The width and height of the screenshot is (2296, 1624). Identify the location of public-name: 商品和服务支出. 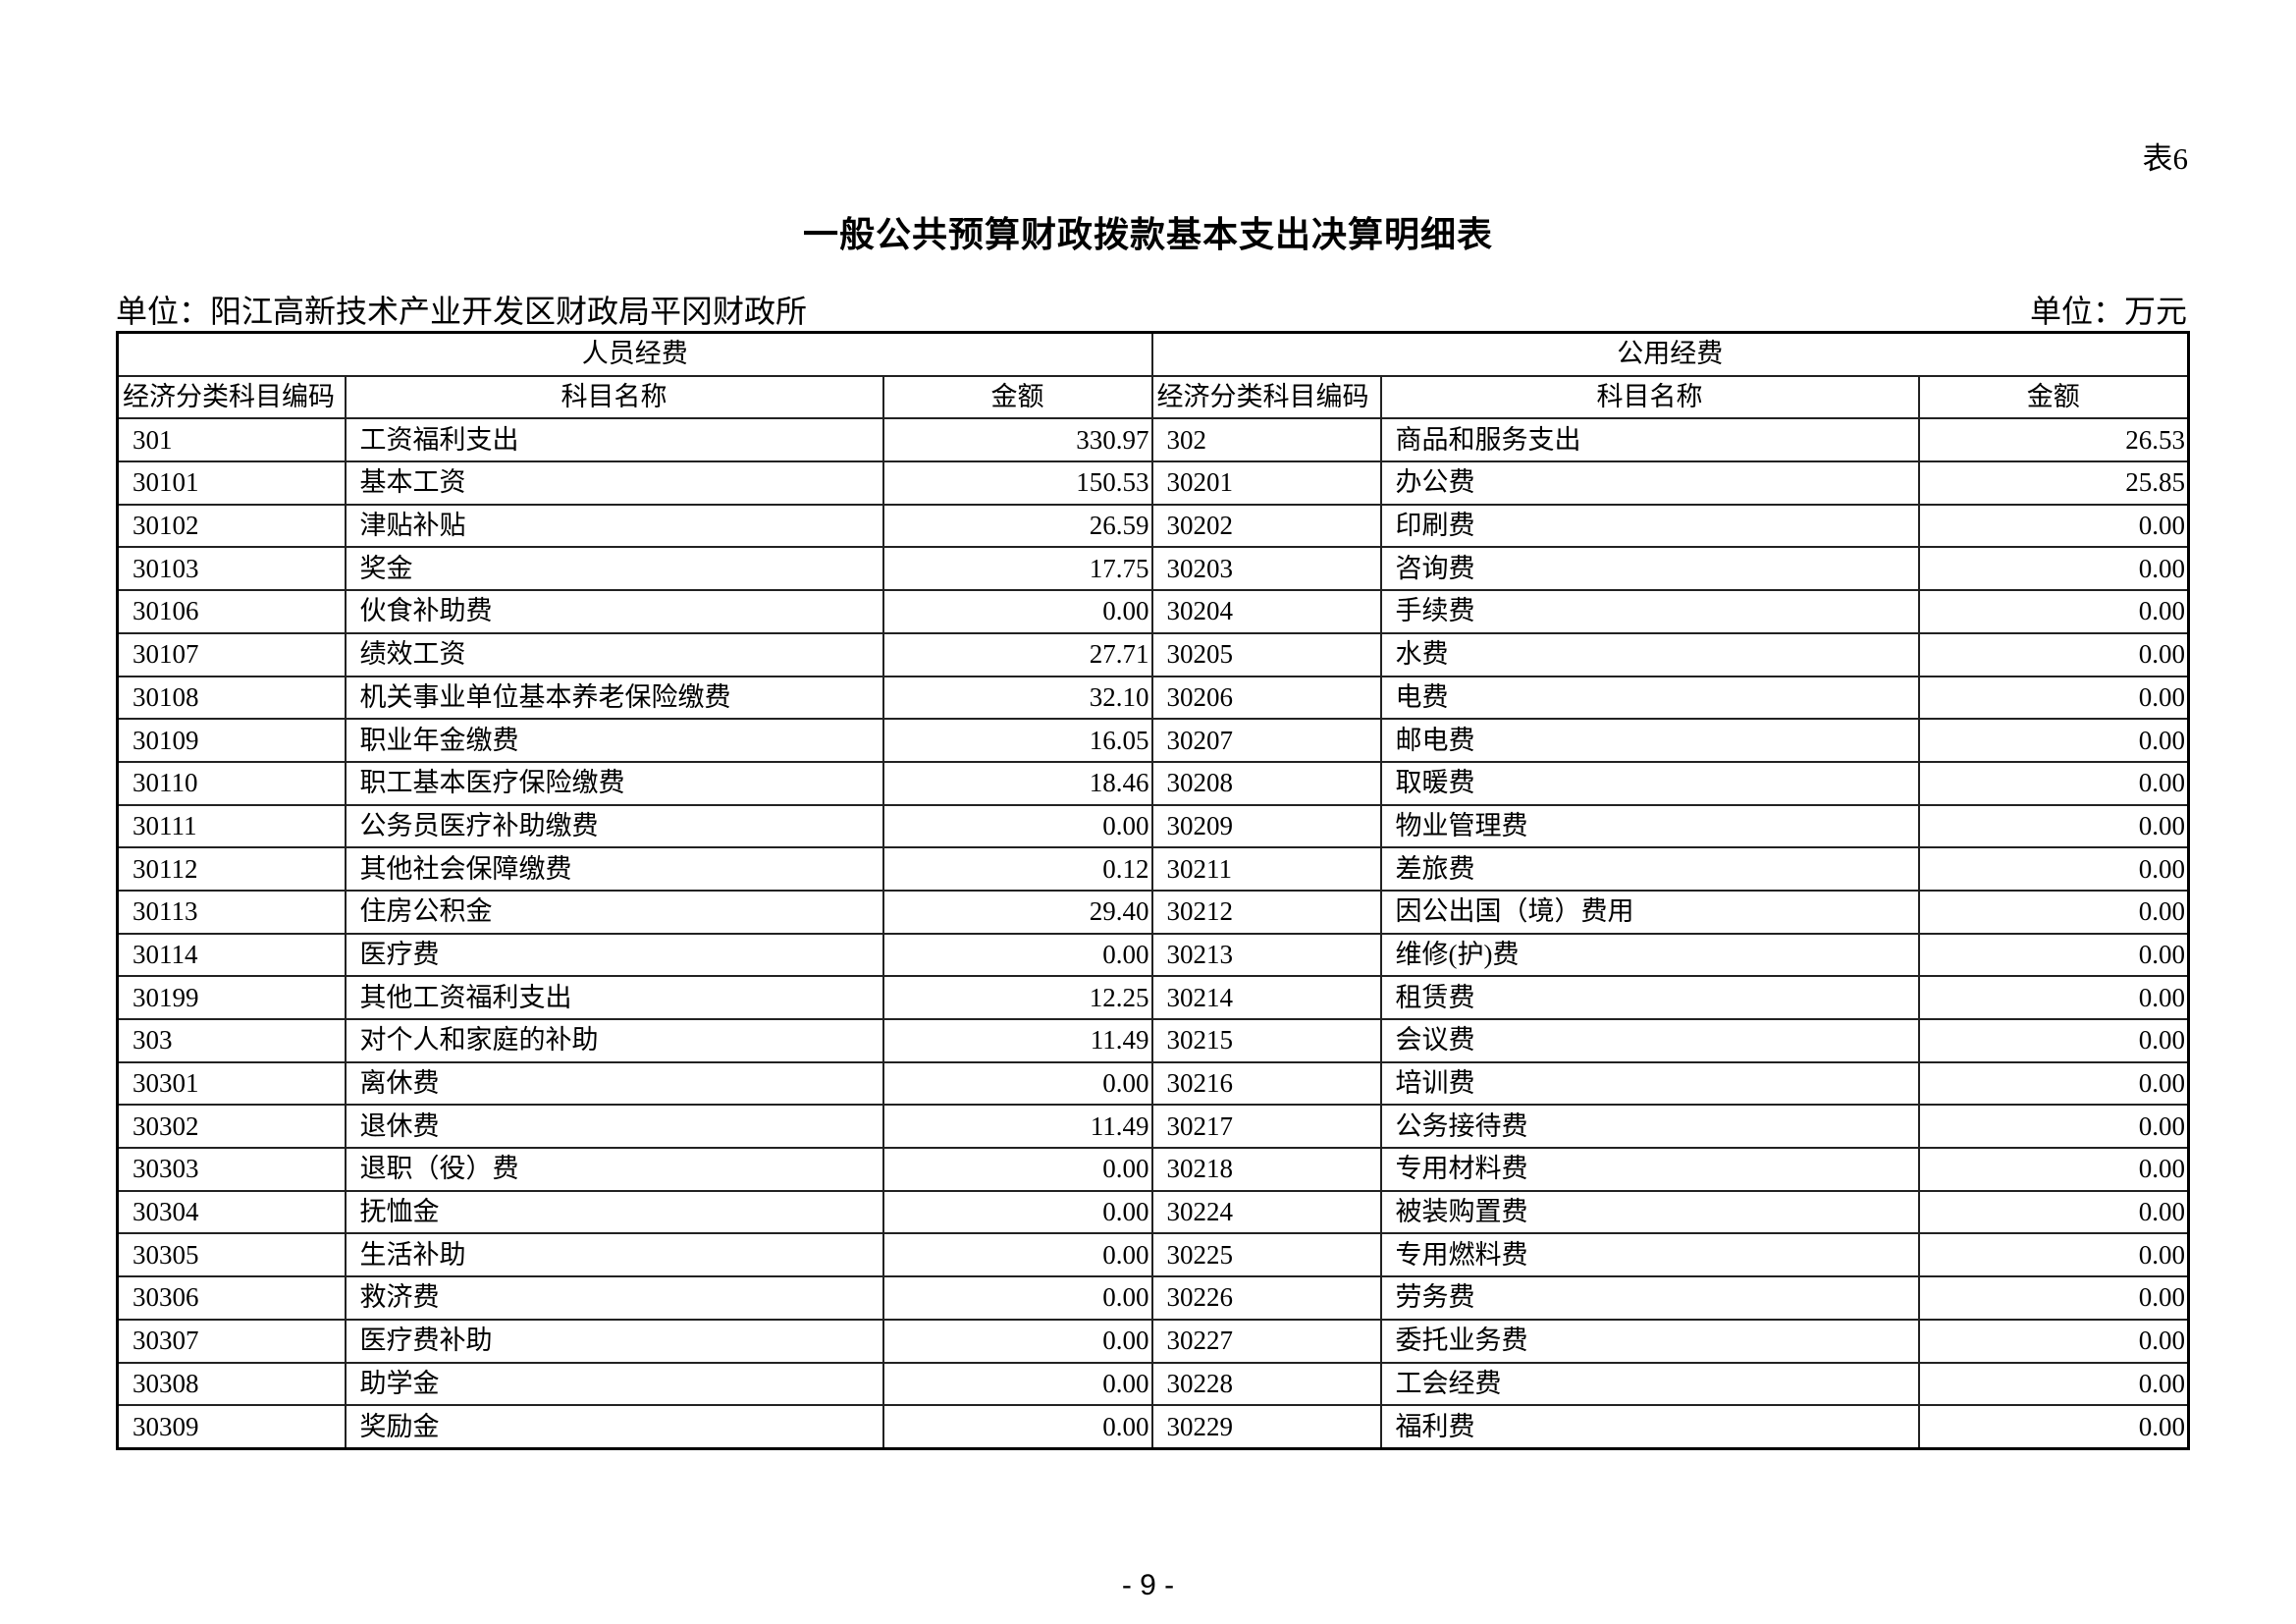
(1649, 440).